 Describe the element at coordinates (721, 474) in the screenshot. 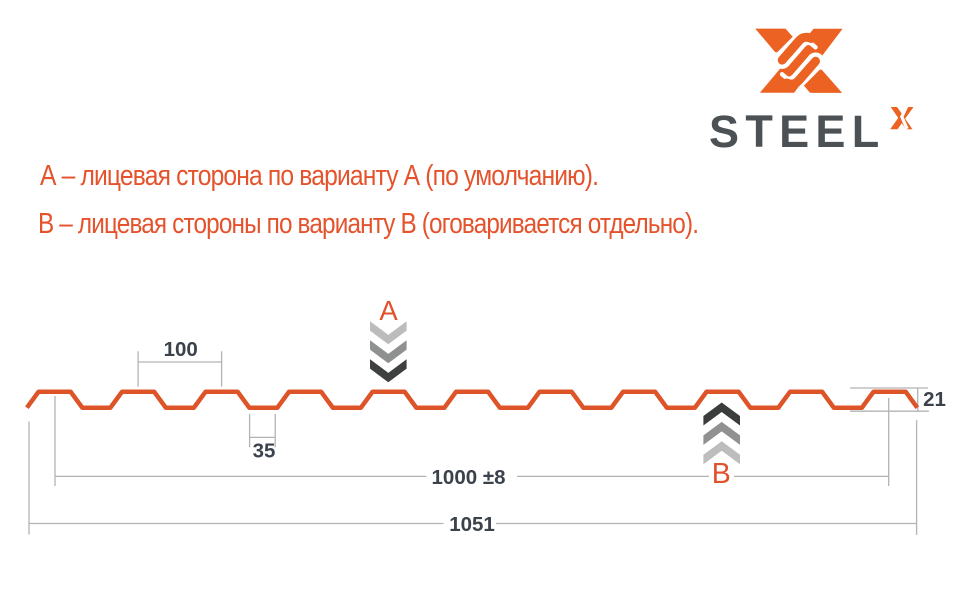

I see `svg-text: B` at that location.